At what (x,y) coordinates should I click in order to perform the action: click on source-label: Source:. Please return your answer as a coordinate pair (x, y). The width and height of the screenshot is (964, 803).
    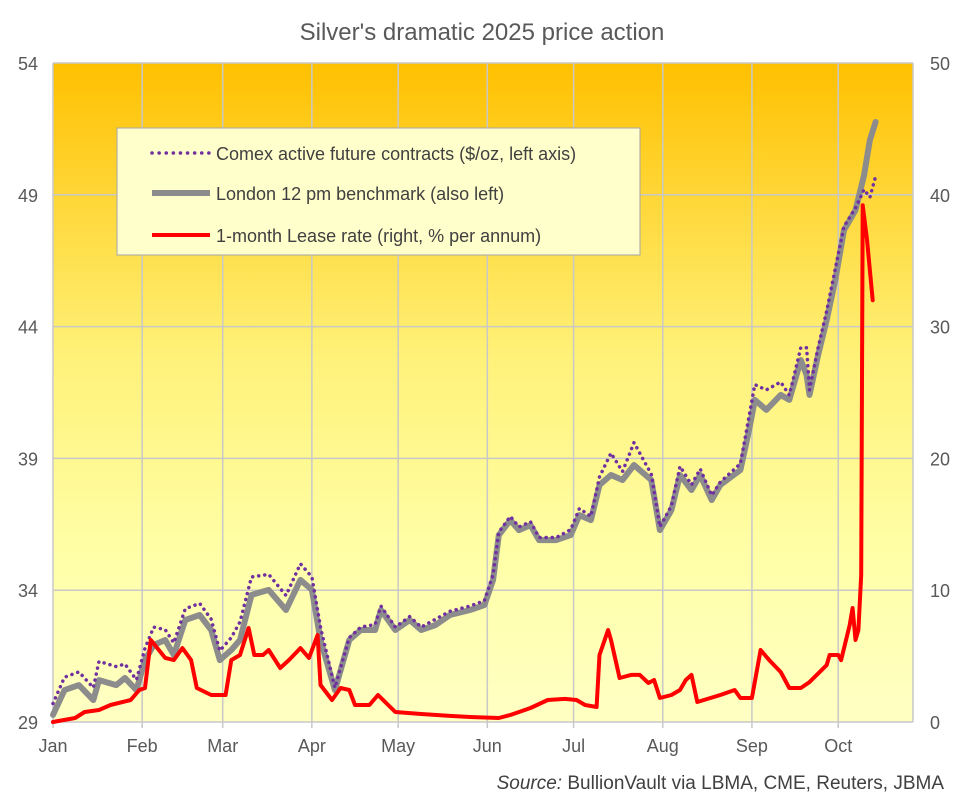
    Looking at the image, I should click on (529, 783).